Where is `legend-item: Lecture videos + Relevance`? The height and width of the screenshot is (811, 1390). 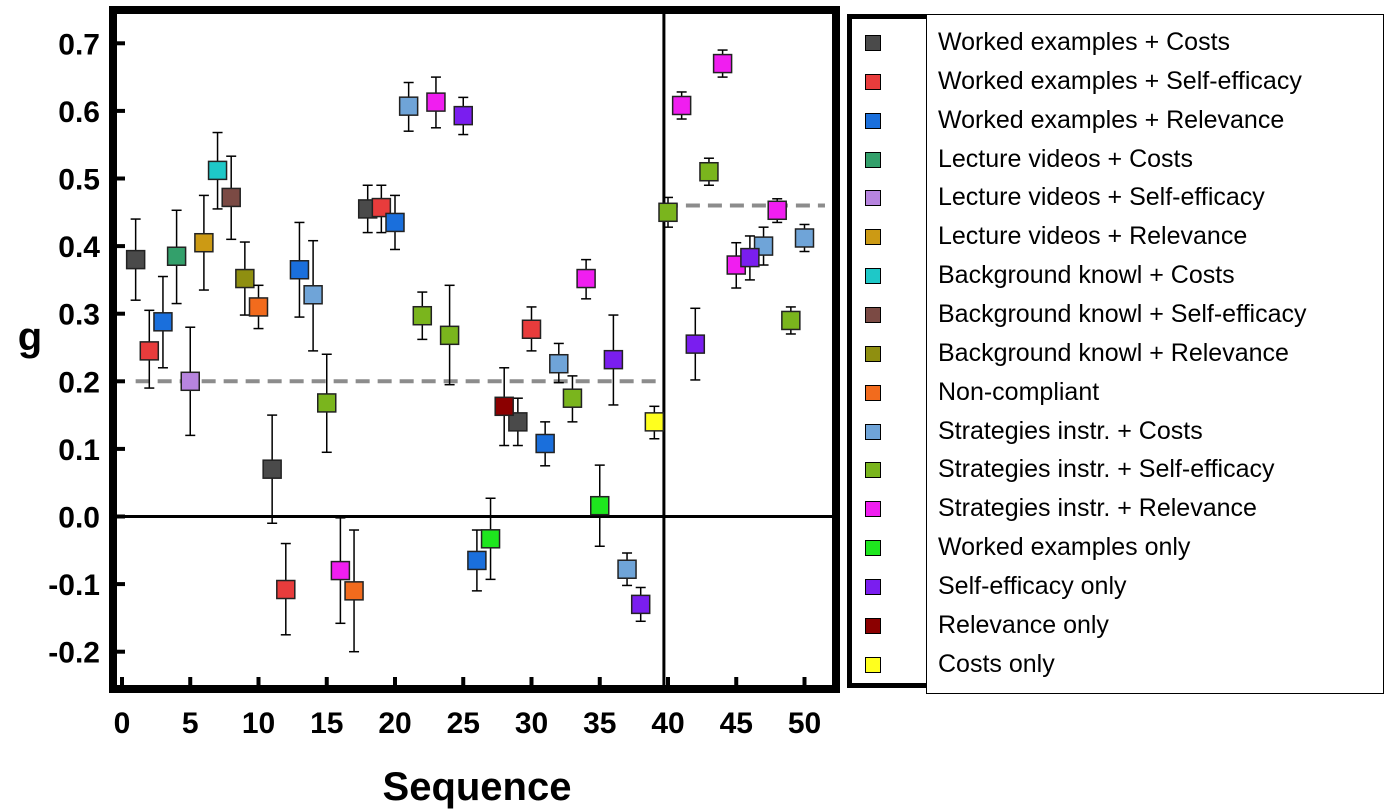
legend-item: Lecture videos + Relevance is located at coordinates (1119, 239).